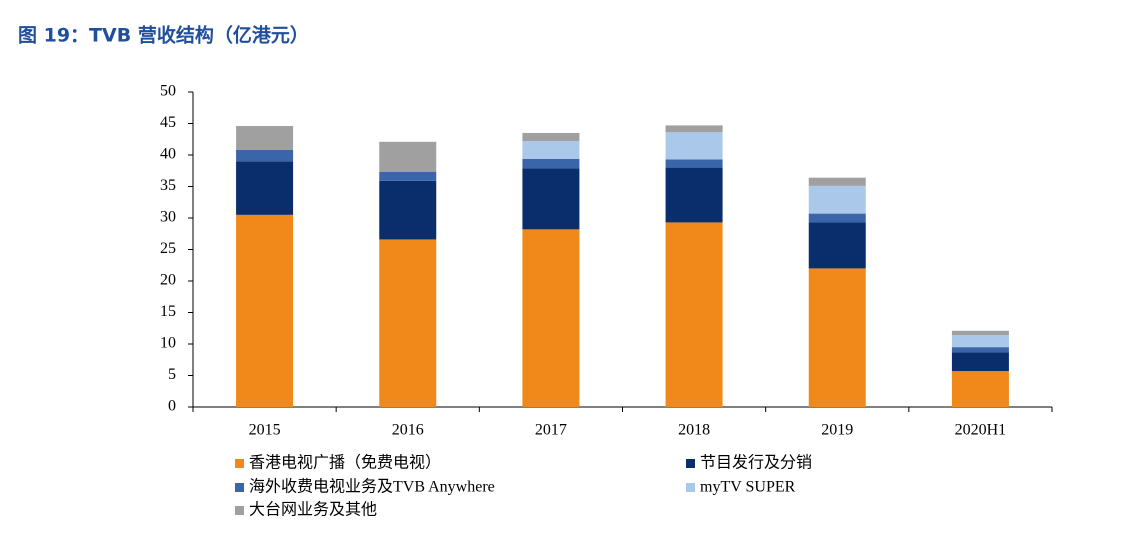  I want to click on y-tick-label: 50, so click(168, 91).